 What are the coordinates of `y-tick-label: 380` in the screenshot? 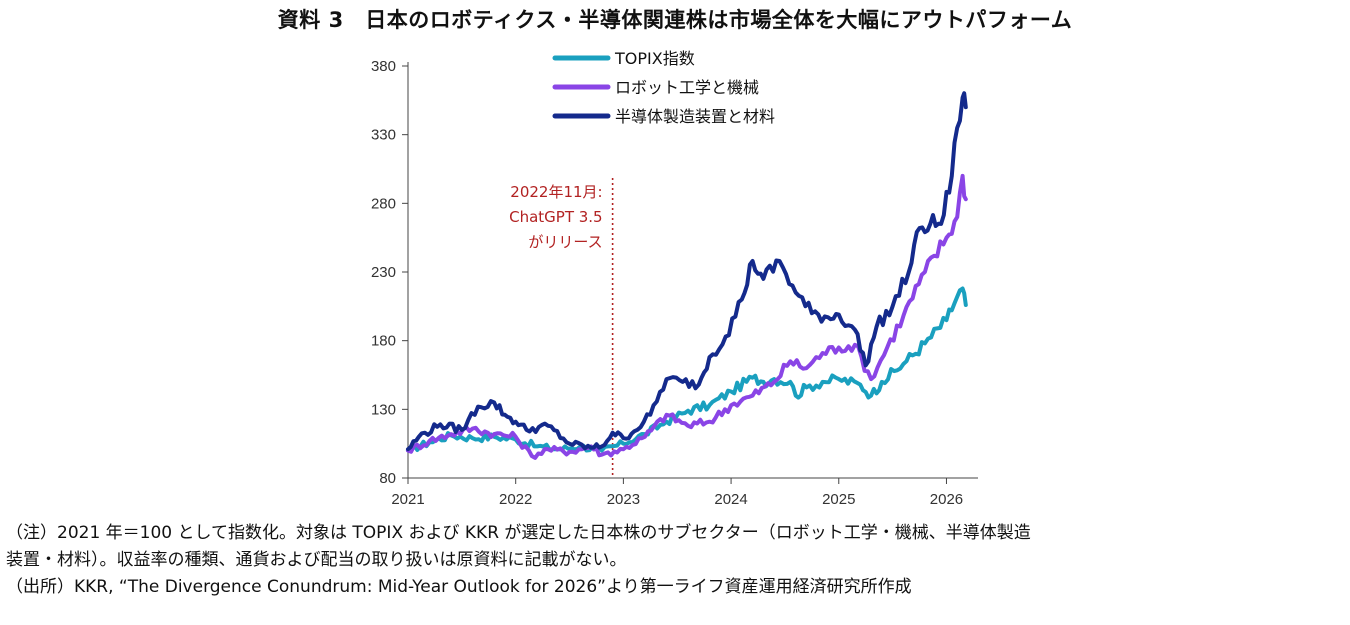 It's located at (383, 66).